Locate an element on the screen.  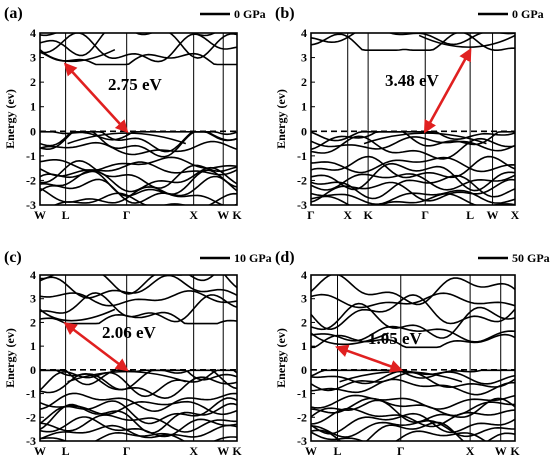
legend-label: 0 GPa is located at coordinates (250, 14).